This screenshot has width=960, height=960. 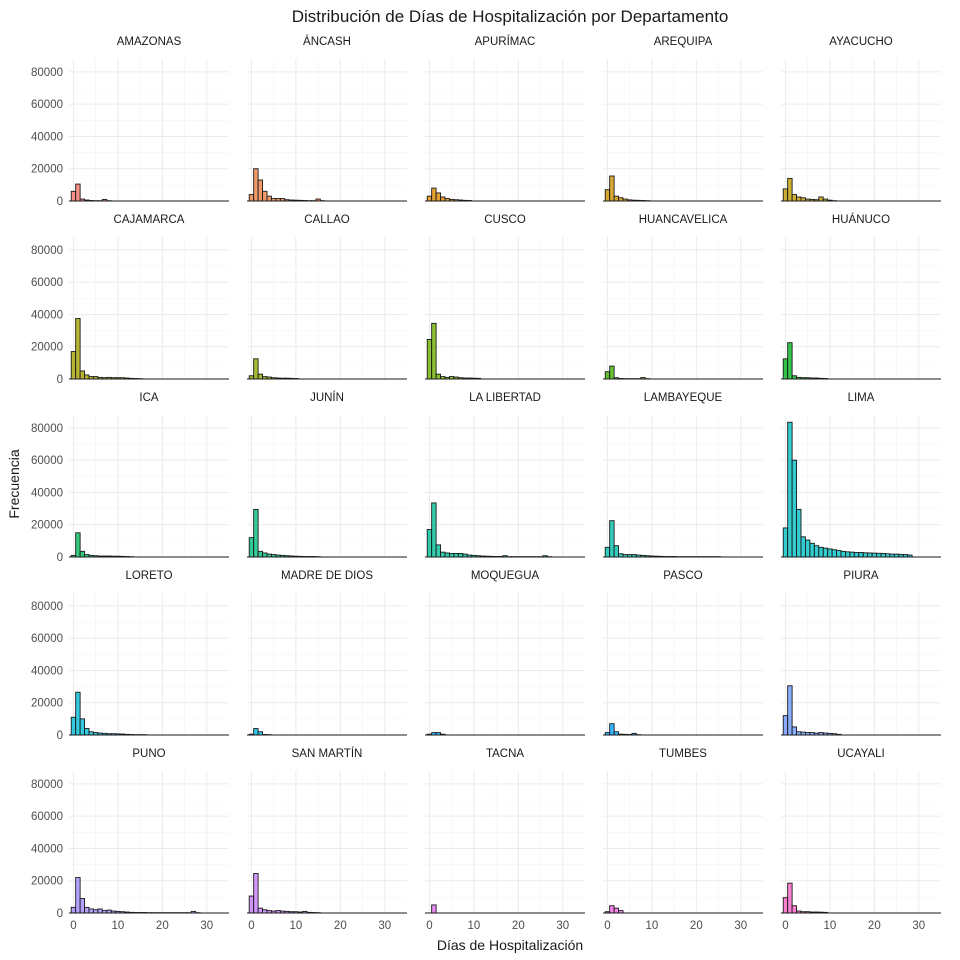 I want to click on panel-ayacucho: AYACUCHO, so click(x=861, y=119).